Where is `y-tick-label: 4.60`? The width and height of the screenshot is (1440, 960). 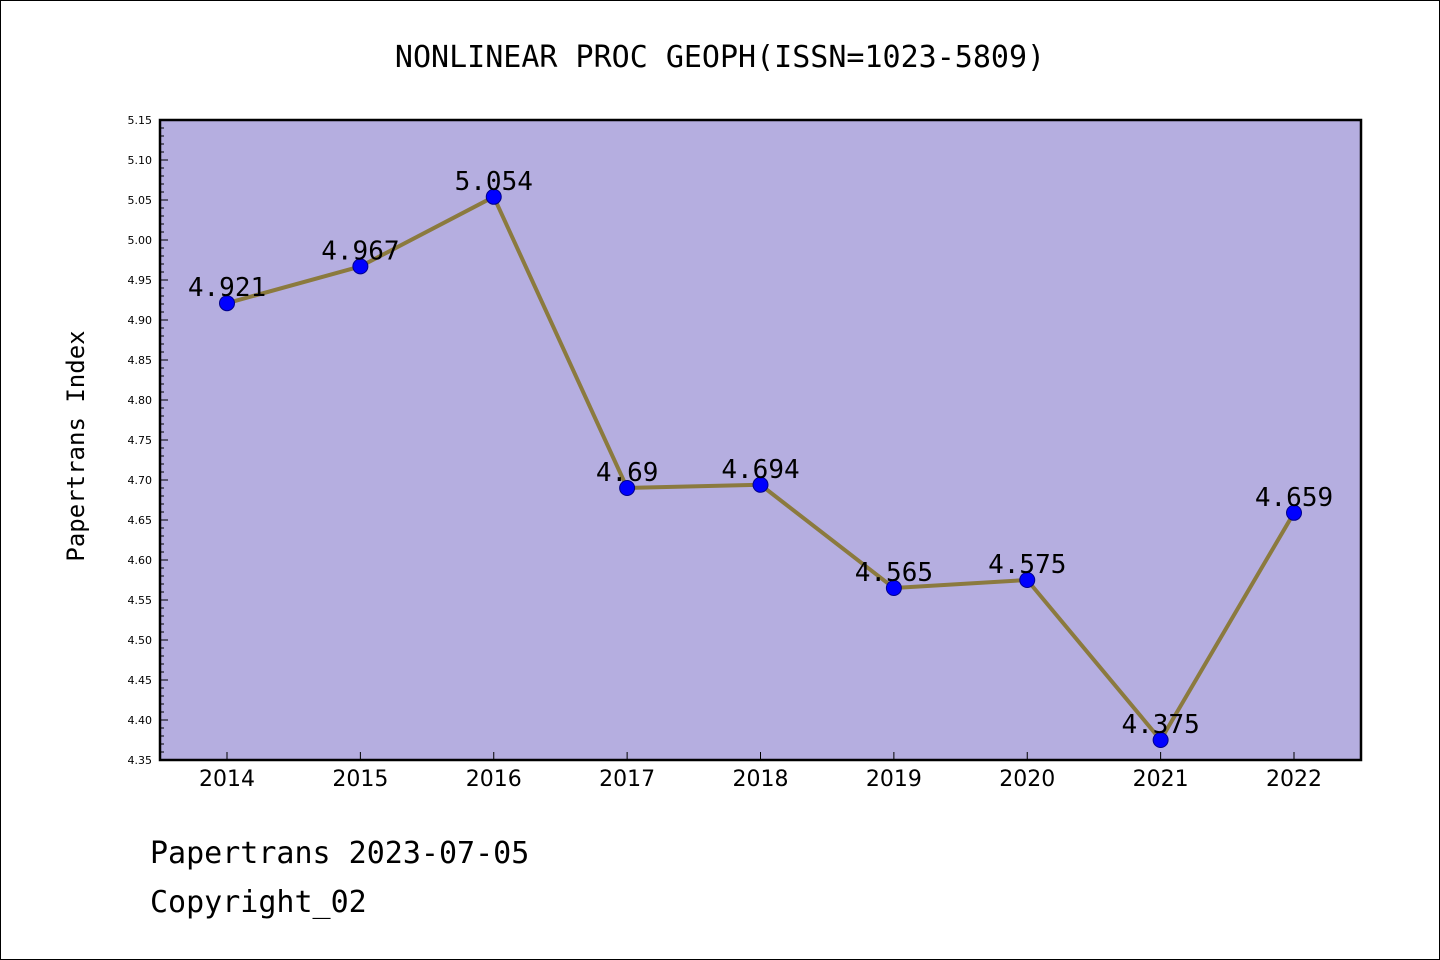
y-tick-label: 4.60 is located at coordinates (140, 560).